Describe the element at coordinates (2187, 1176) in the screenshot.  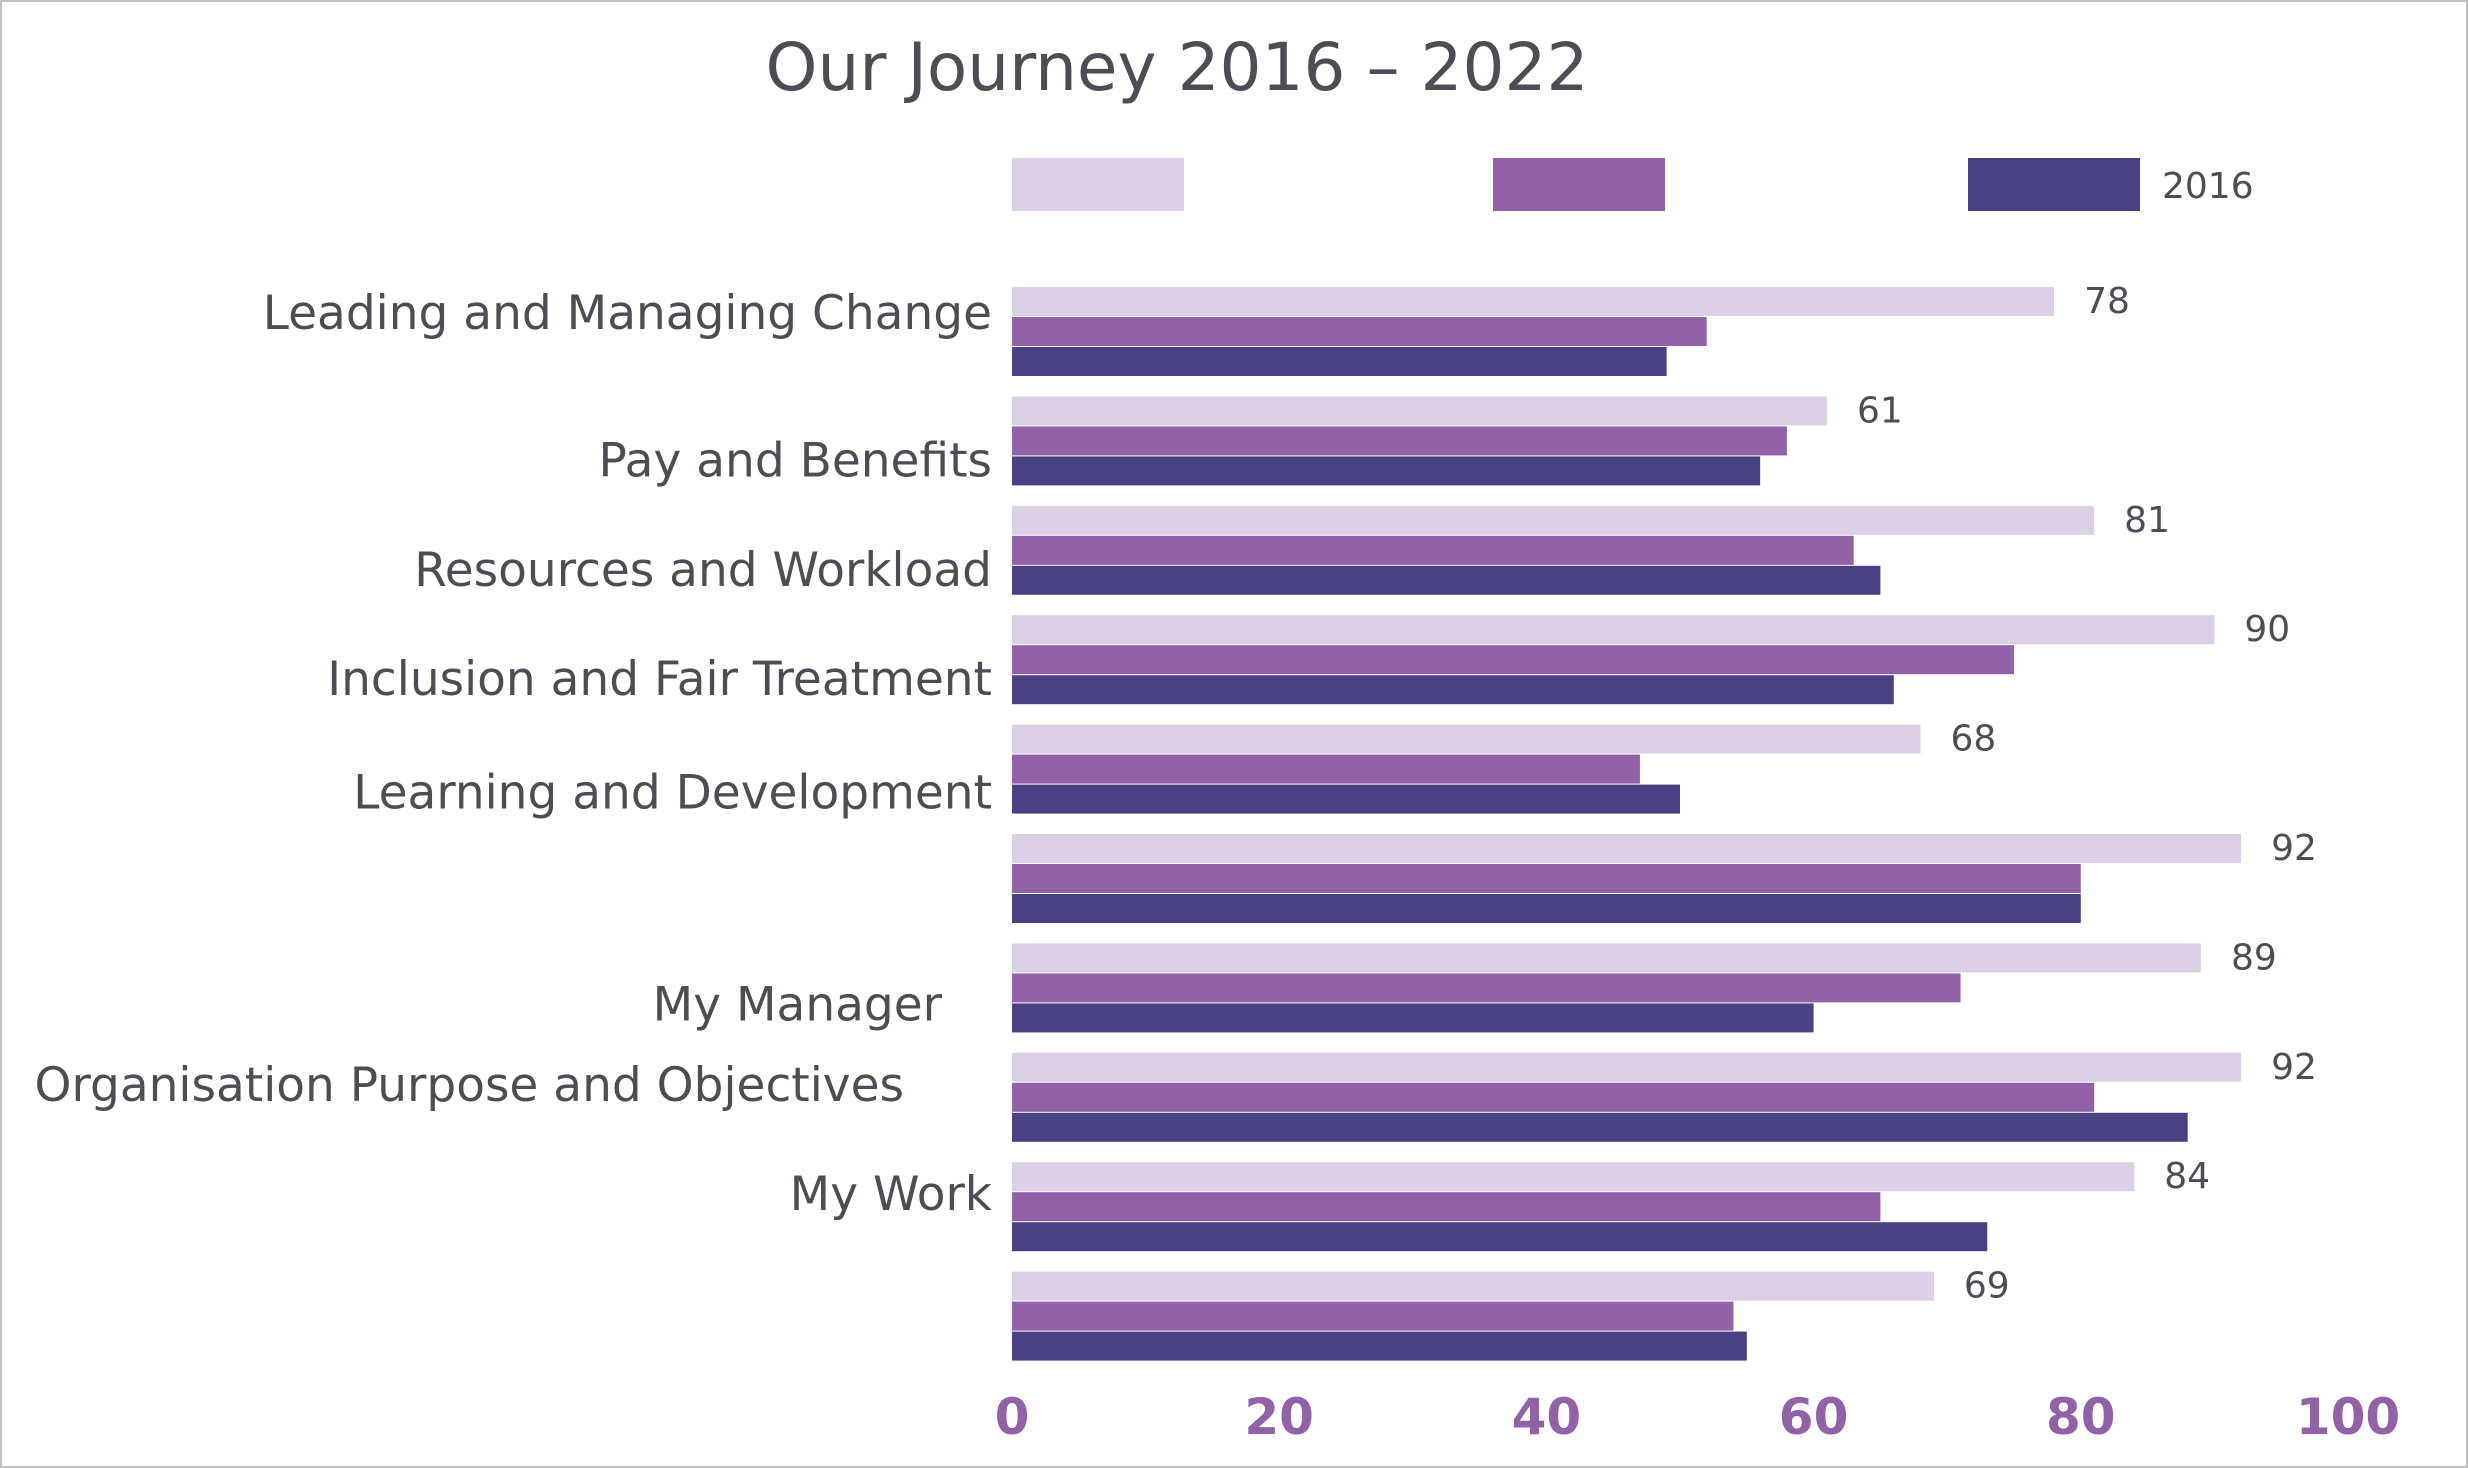
I see `value-label-9: 84` at that location.